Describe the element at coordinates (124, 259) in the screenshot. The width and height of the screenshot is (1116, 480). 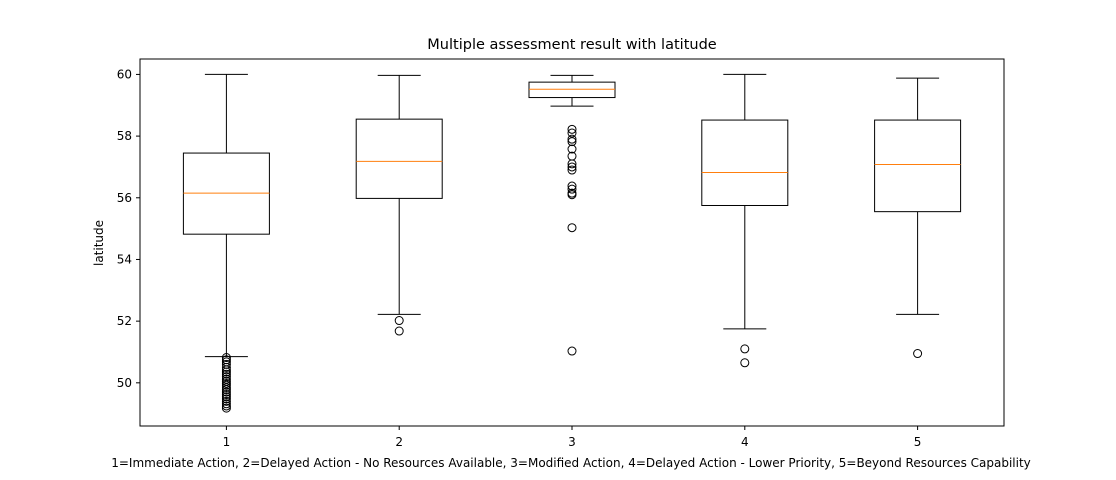
I see `y-tick-label: 54` at that location.